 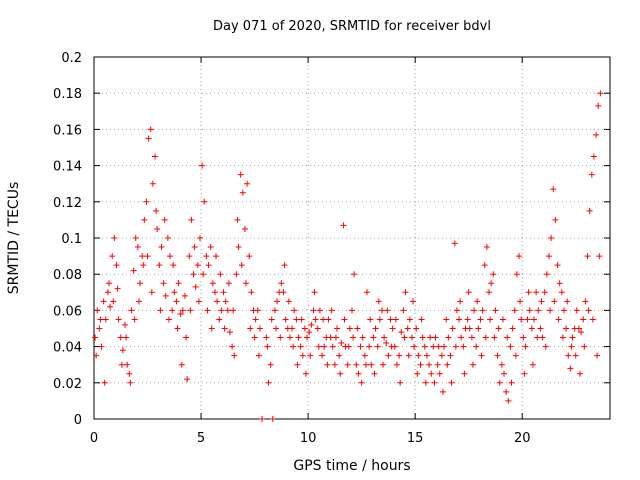 What do you see at coordinates (71, 239) in the screenshot?
I see `y-tick-label: 0.1` at bounding box center [71, 239].